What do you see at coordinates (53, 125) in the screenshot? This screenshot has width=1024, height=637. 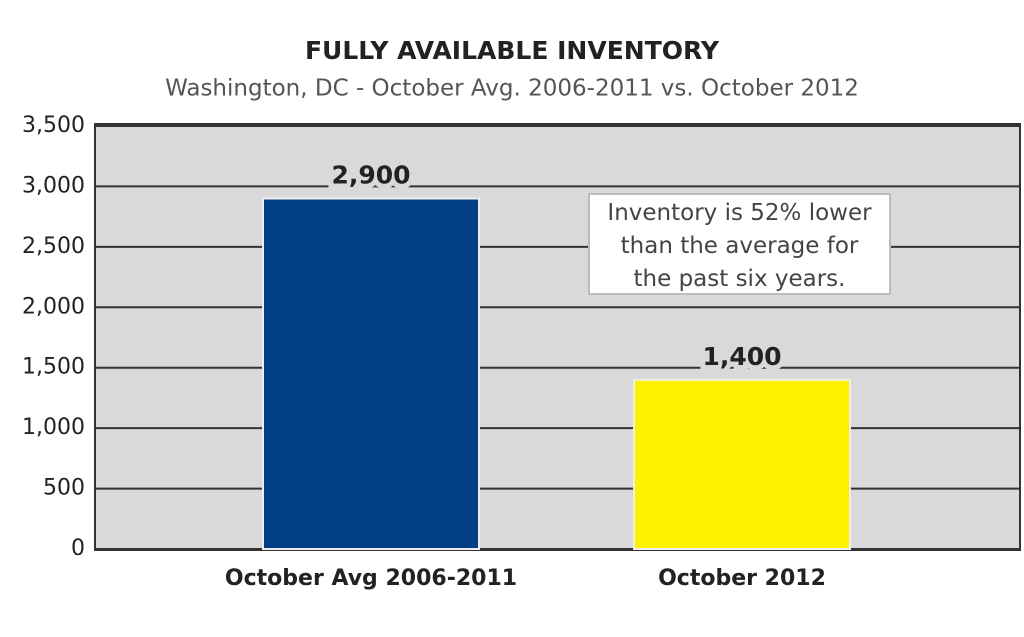 I see `y-tick-label: 3,500` at bounding box center [53, 125].